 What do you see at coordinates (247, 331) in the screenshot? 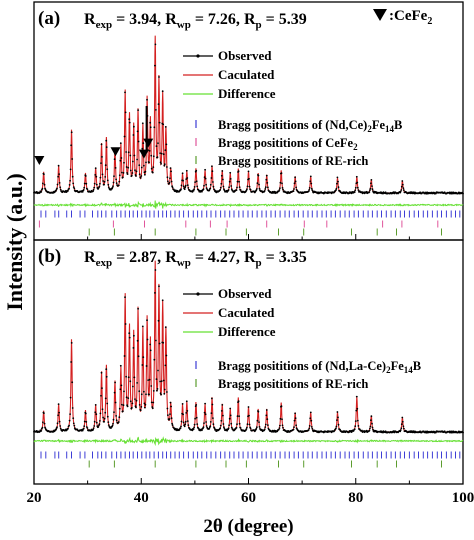
I see `legend-item-label: Difference` at bounding box center [247, 331].